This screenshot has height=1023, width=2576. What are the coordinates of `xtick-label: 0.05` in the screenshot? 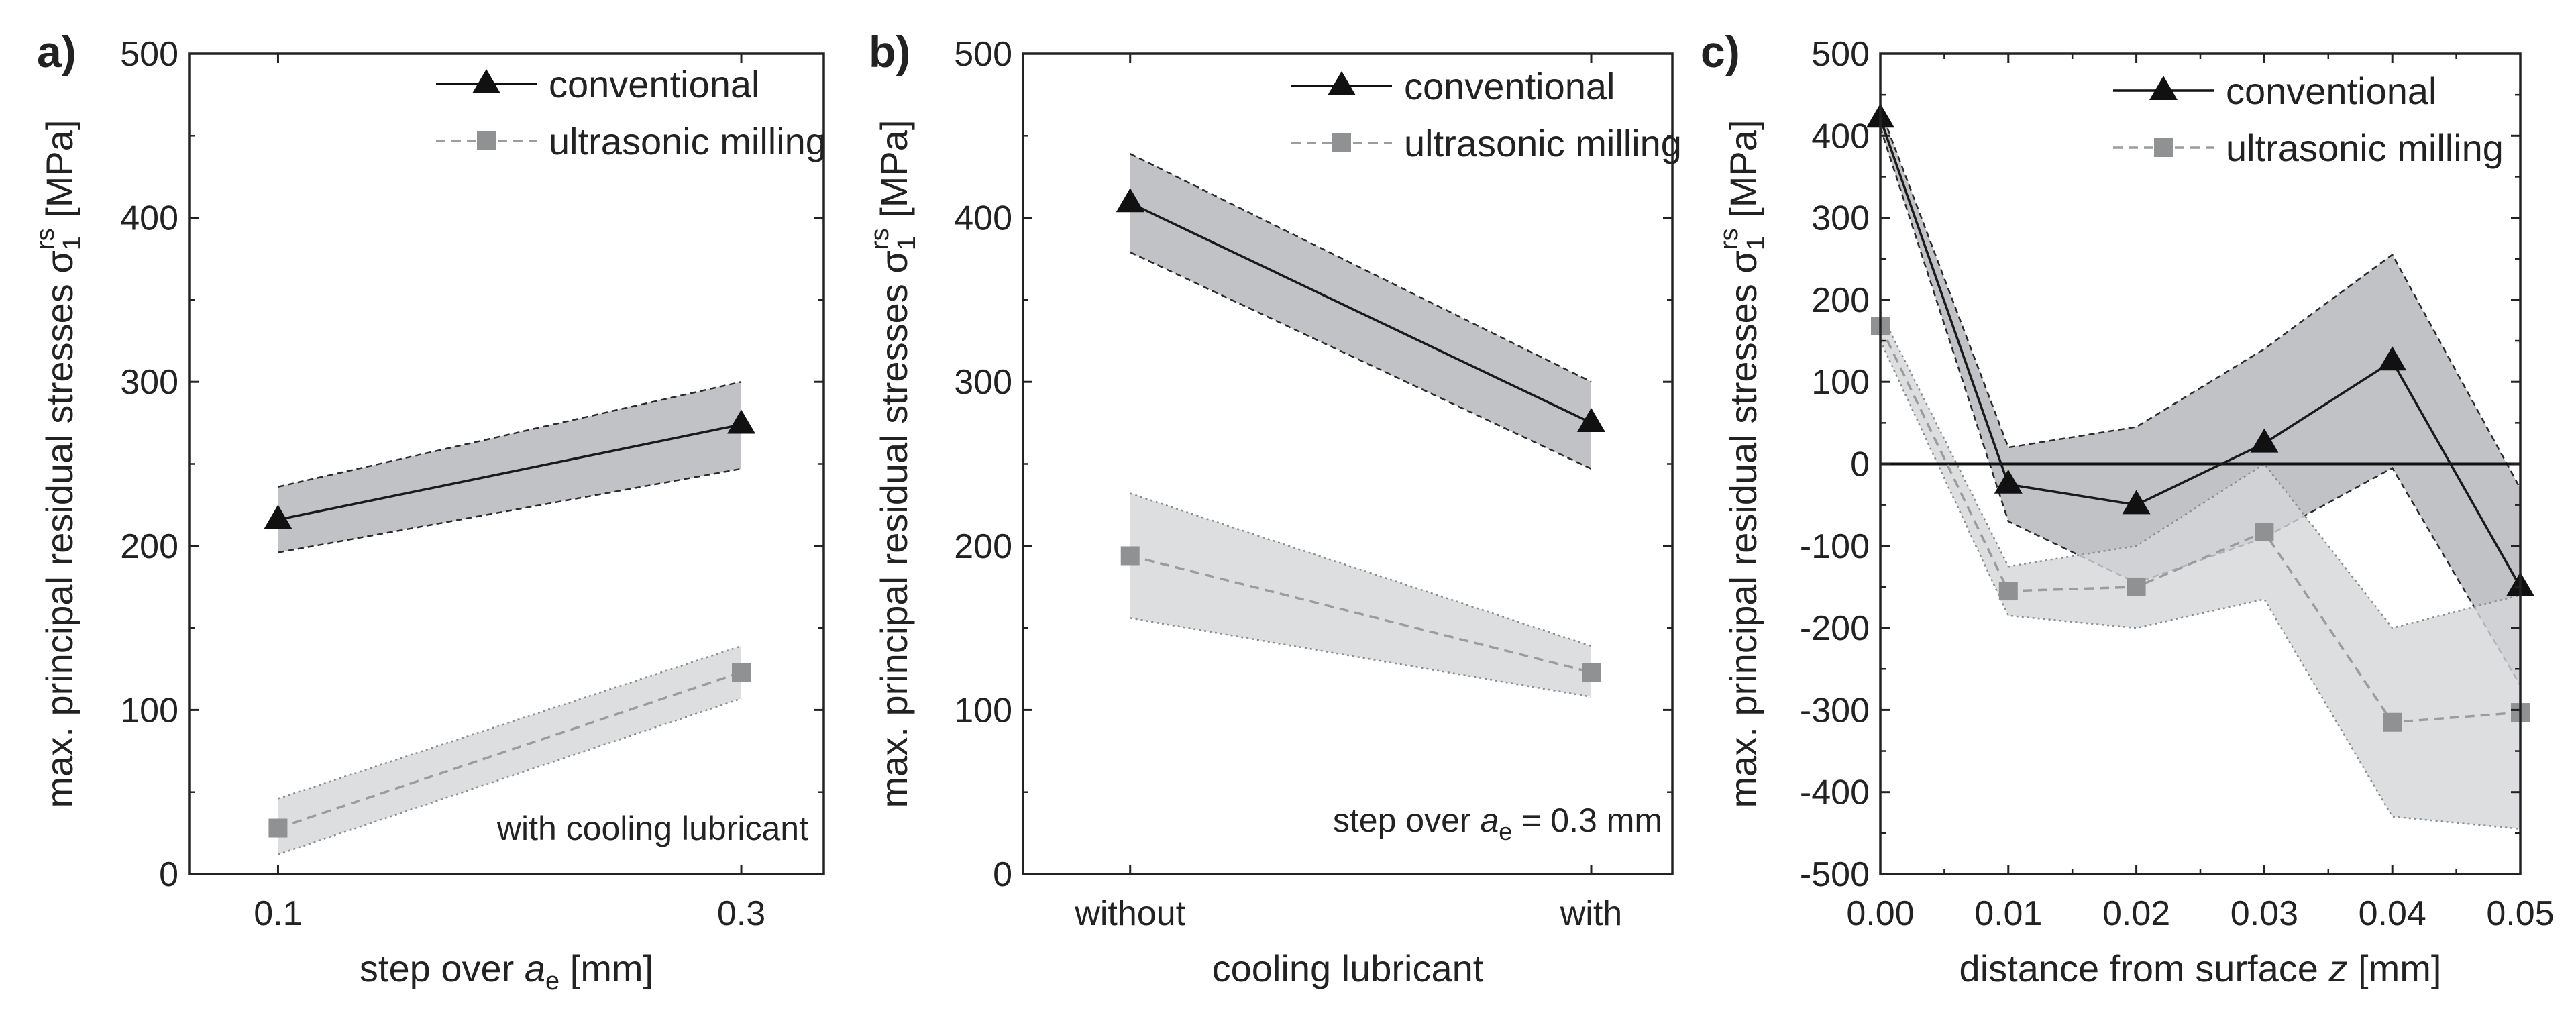 It's located at (2520, 913).